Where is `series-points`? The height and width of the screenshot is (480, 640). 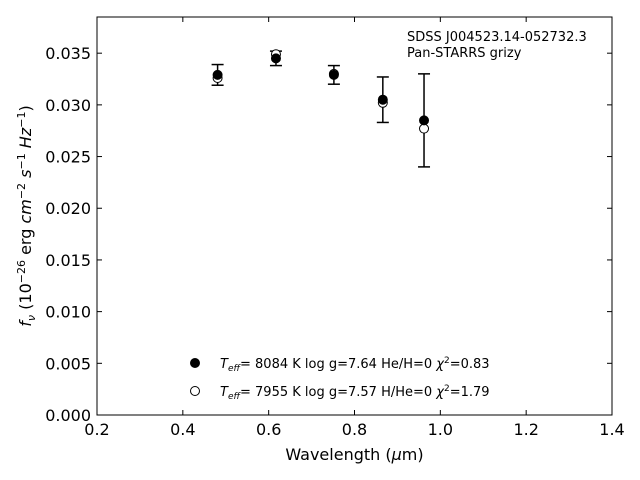
series-points is located at coordinates (321, 91).